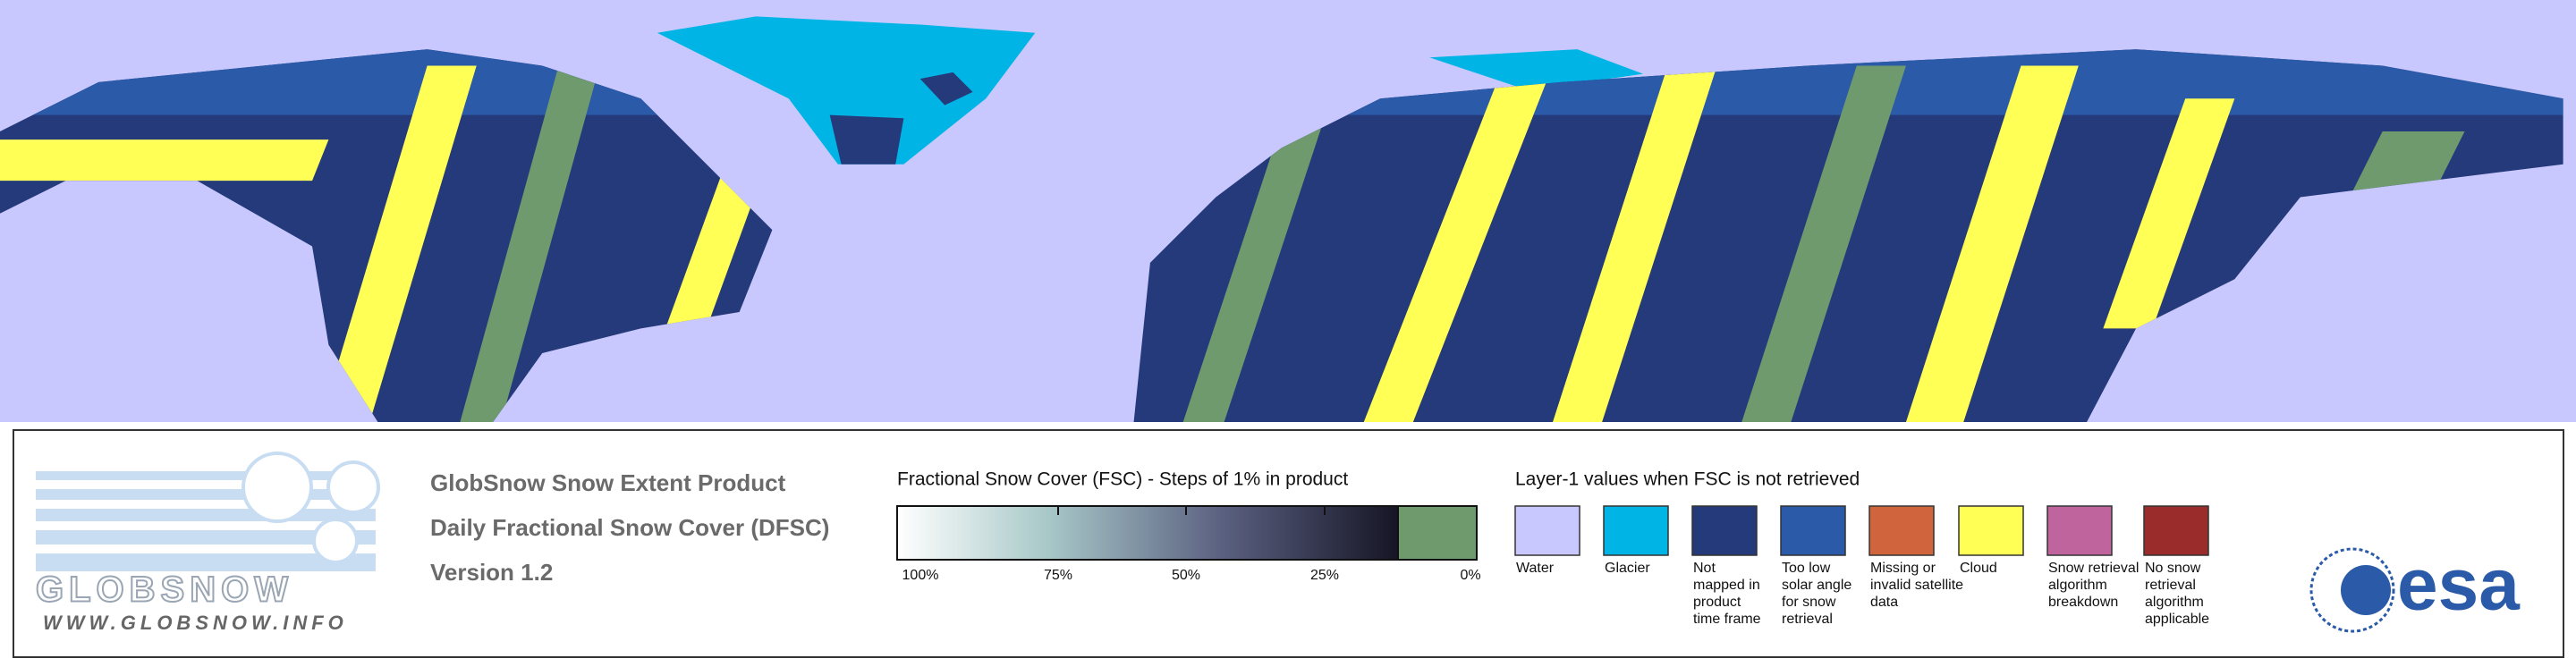 The image size is (2576, 667). What do you see at coordinates (1186, 575) in the screenshot?
I see `colorbar-tick-label: 50%` at bounding box center [1186, 575].